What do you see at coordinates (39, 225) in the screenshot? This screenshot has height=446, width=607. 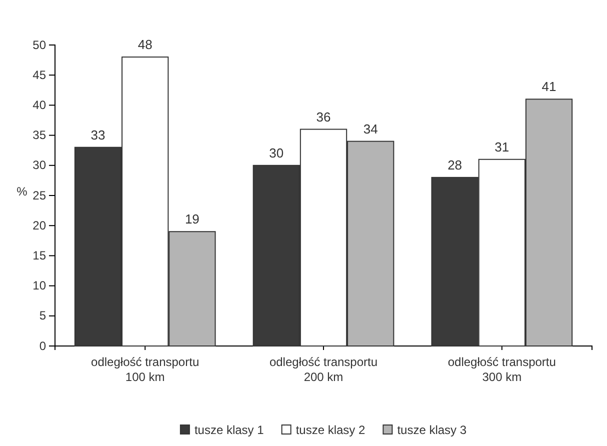 I see `y-tick-label: 20` at bounding box center [39, 225].